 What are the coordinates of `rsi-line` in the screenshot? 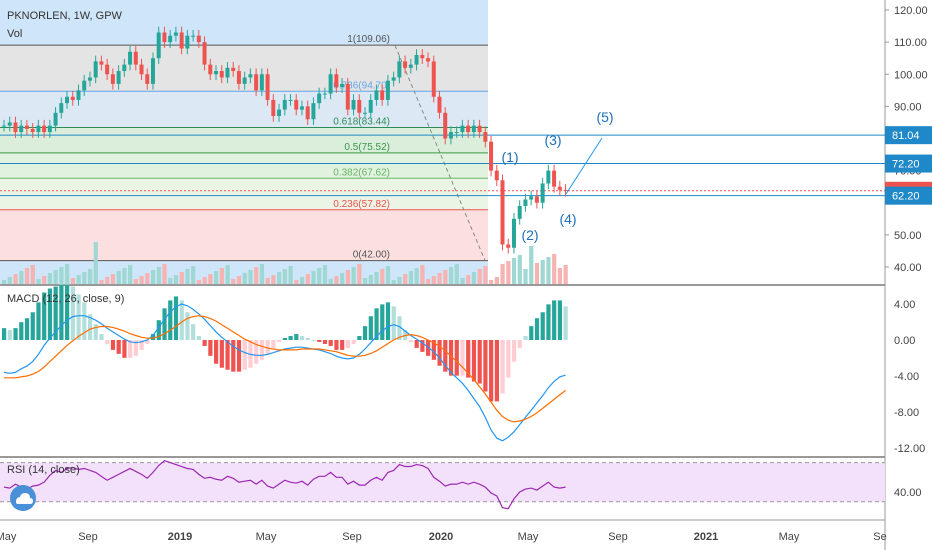 It's located at (284, 484).